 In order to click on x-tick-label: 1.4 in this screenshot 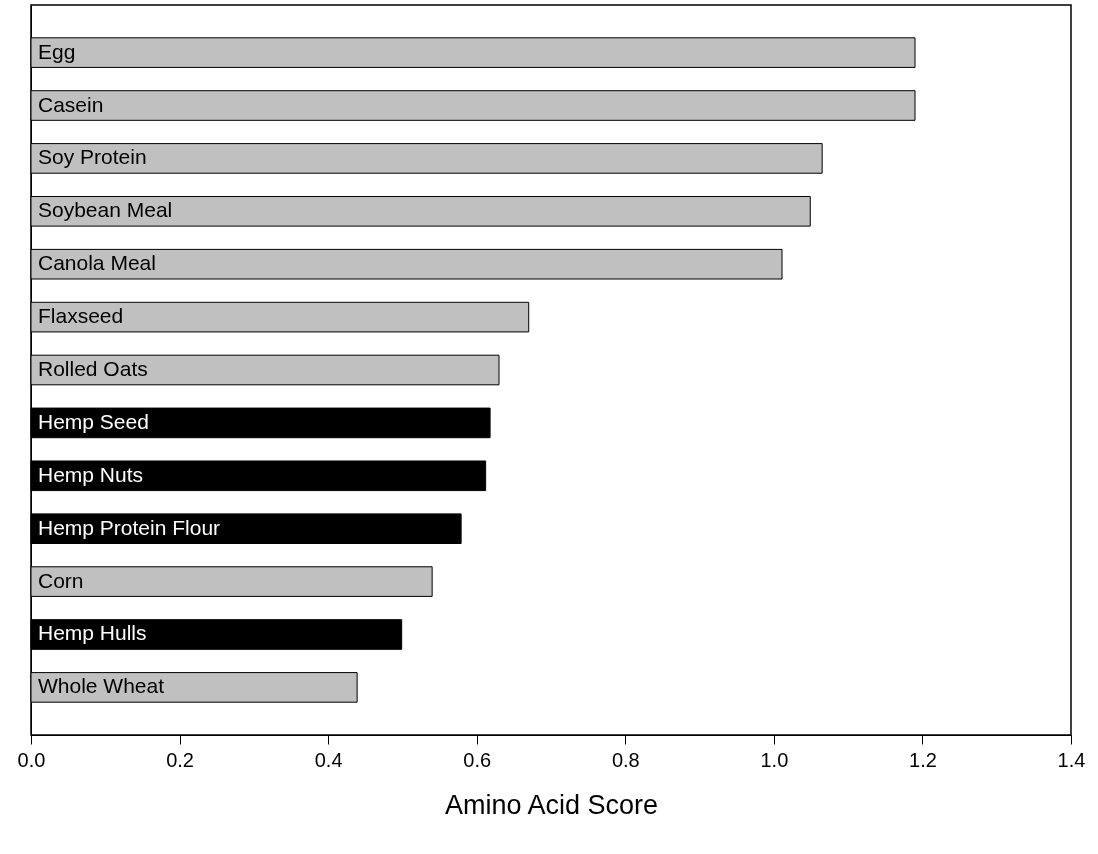, I will do `click(1071, 759)`.